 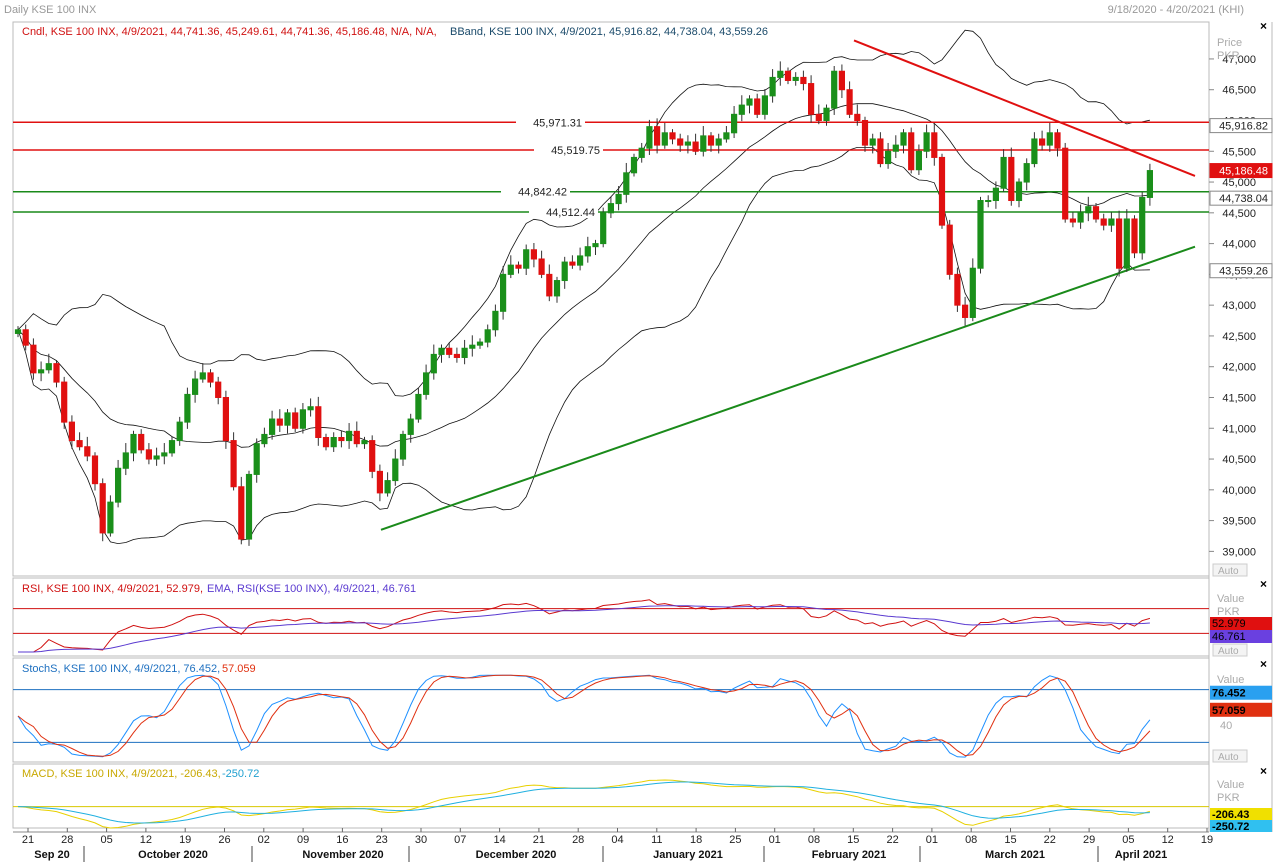 I want to click on date-tick-label: 04, so click(x=617, y=840).